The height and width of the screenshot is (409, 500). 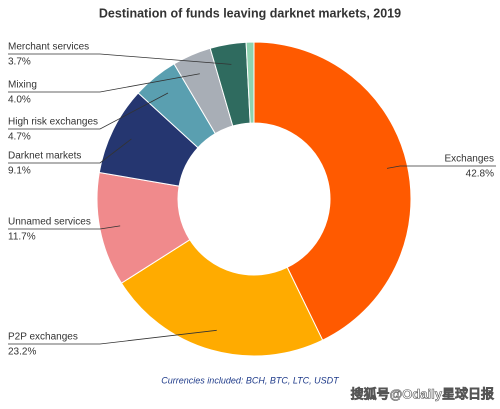 I want to click on slice-value-label: 4.7%, so click(x=19, y=137).